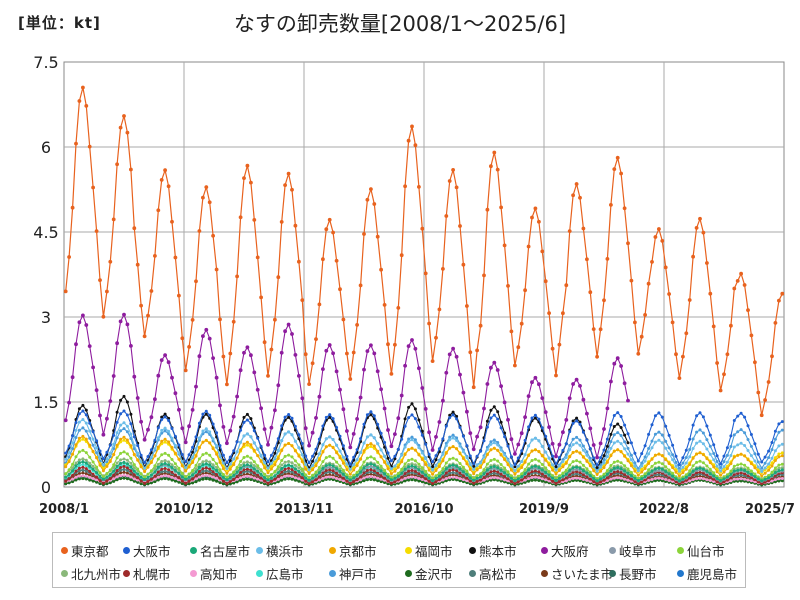 Image resolution: width=800 pixels, height=600 pixels. What do you see at coordinates (582, 574) in the screenshot?
I see `legend-label: さいたま市` at bounding box center [582, 574].